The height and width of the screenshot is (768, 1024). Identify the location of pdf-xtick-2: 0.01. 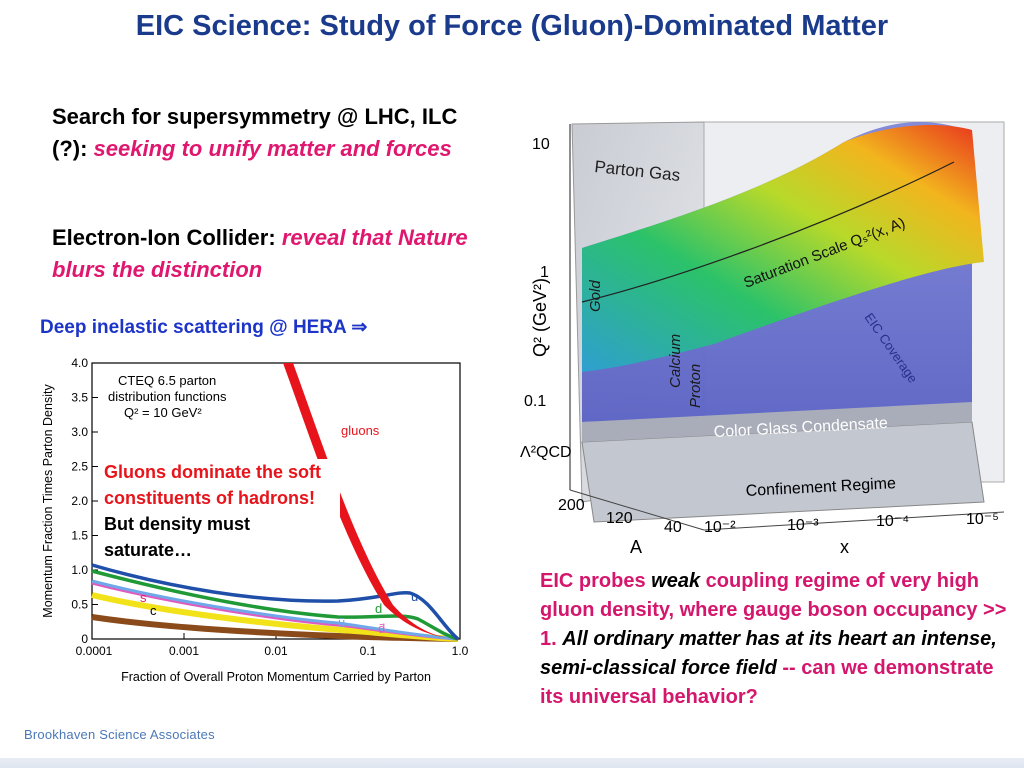
(276, 651).